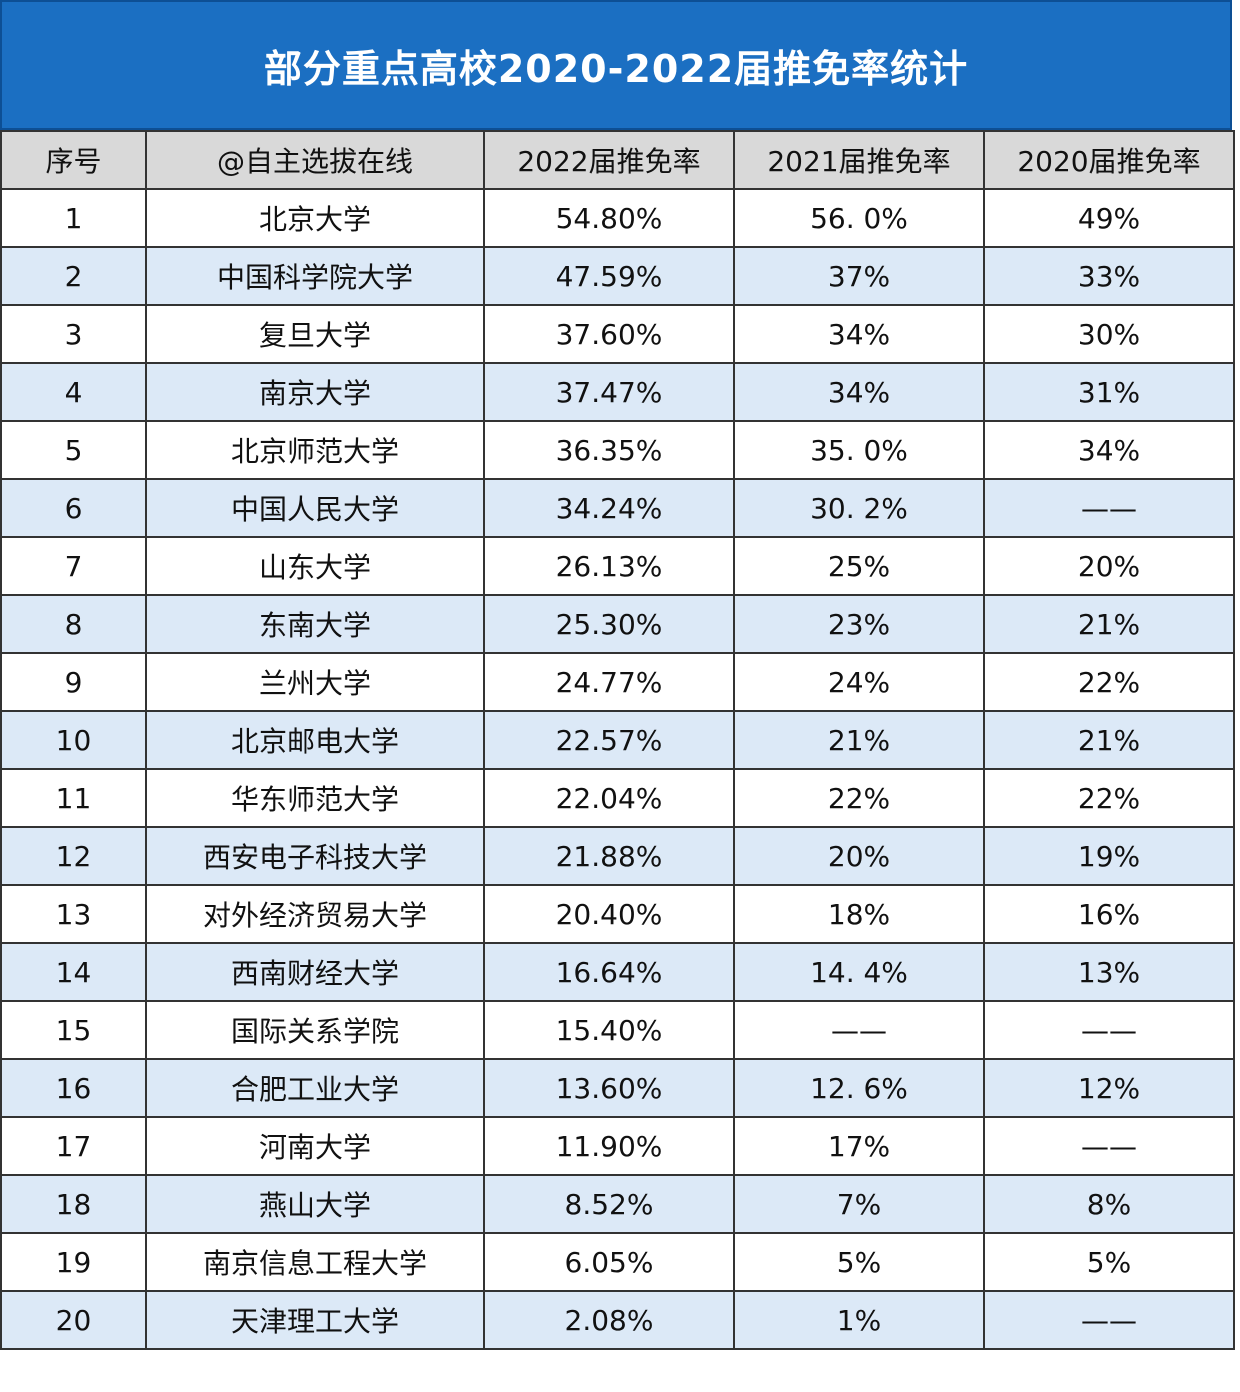 Image resolution: width=1240 pixels, height=1392 pixels. Describe the element at coordinates (609, 160) in the screenshot. I see `column-header: 2022届推免率` at that location.